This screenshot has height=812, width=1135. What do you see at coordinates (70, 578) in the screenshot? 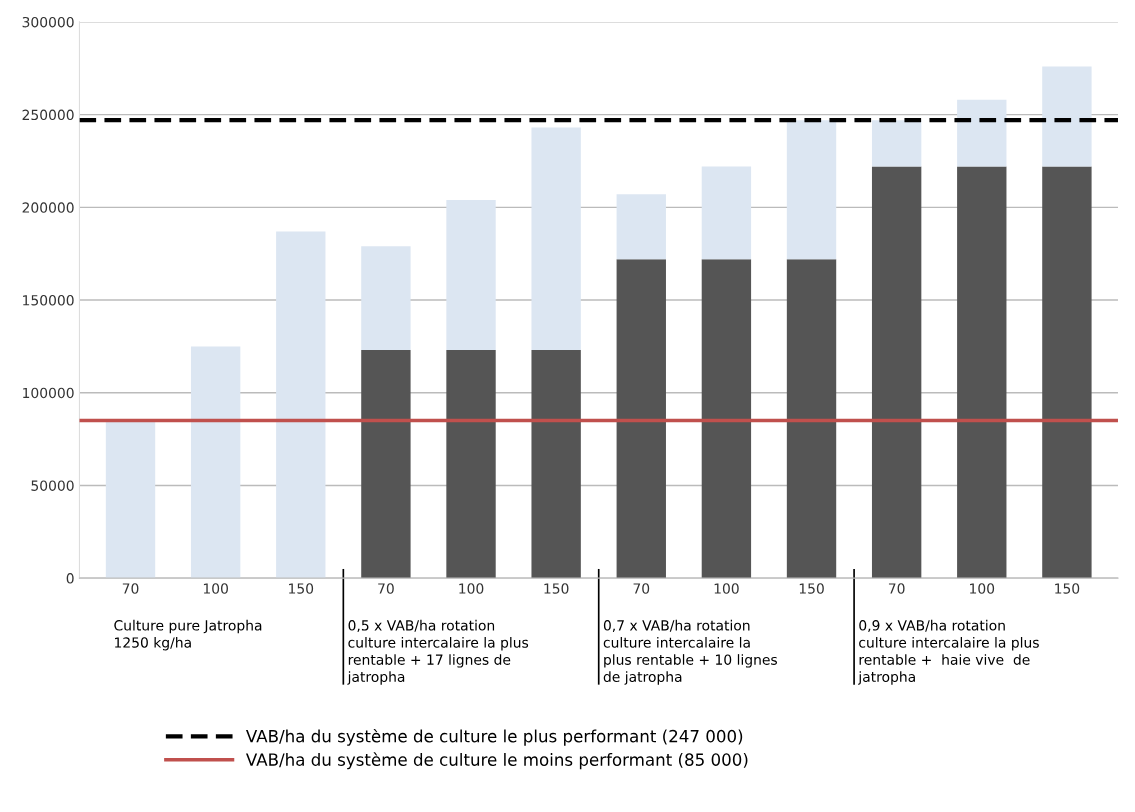
I see `y-tick-label: 0` at bounding box center [70, 578].